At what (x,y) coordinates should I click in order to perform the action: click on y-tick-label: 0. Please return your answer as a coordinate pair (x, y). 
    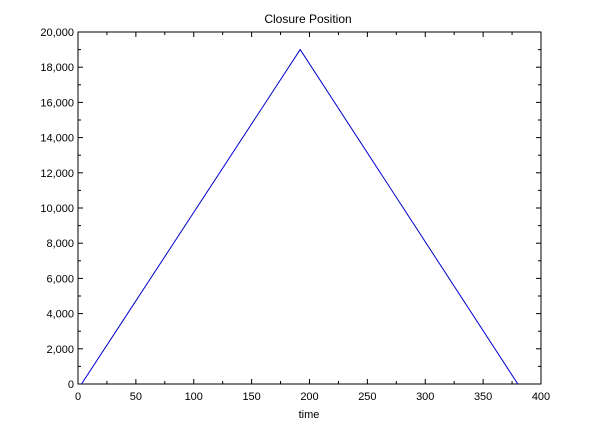
    Looking at the image, I should click on (71, 385).